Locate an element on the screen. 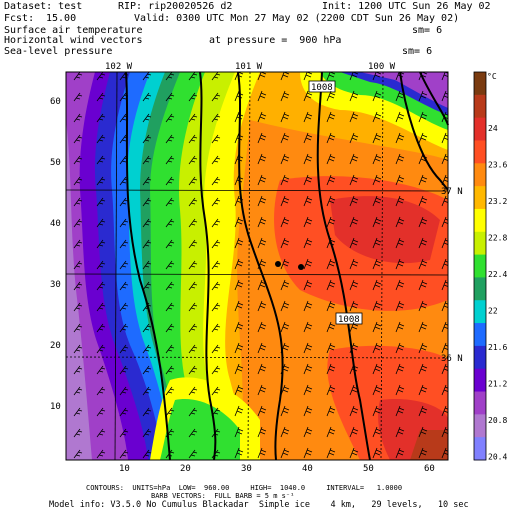 This screenshot has width=512, height=512. field-wind-pressure: at pressure = 900 hPa is located at coordinates (275, 40).